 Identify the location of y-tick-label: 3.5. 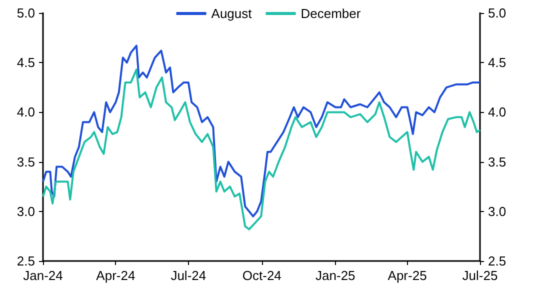
(25, 162).